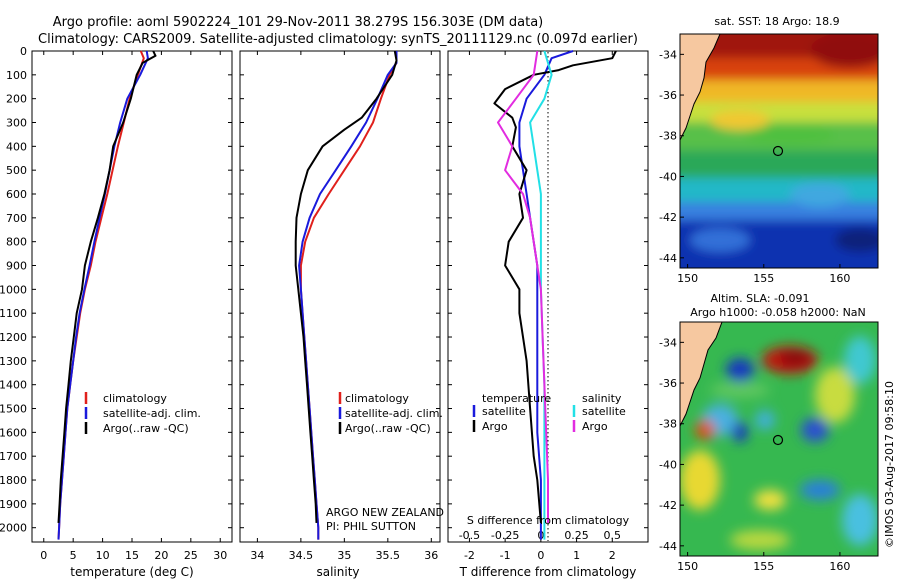 This screenshot has width=900, height=580. I want to click on x-tick-label: -1, so click(505, 555).